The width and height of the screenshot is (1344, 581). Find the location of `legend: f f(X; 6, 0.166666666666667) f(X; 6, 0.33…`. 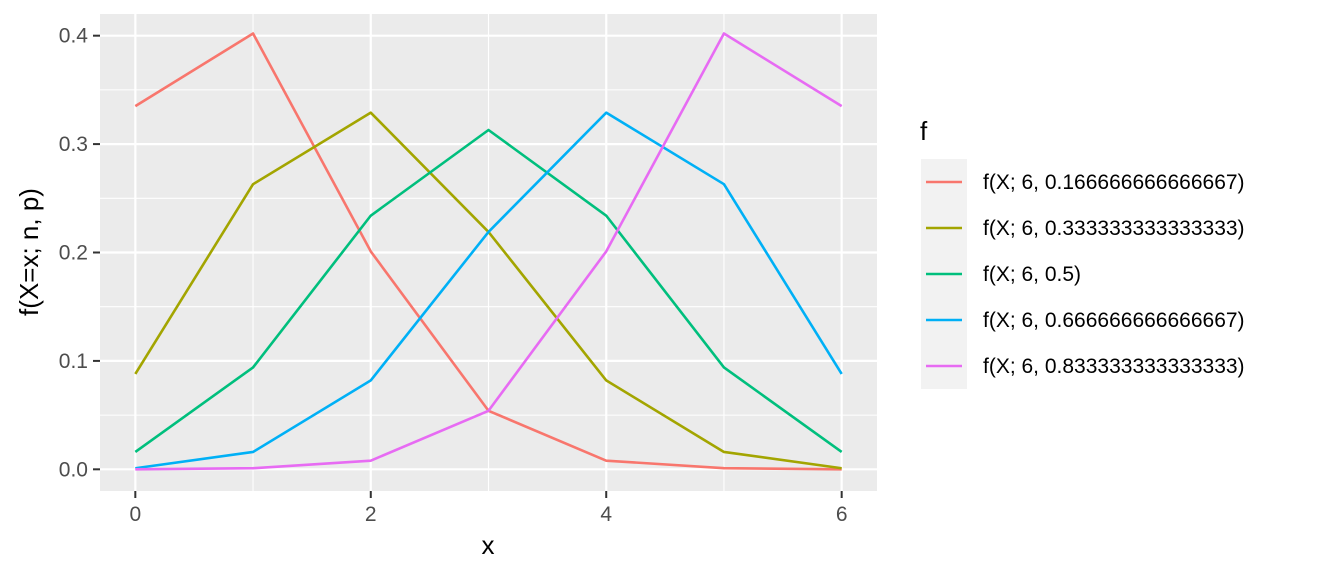

legend: f f(X; 6, 0.166666666666667) f(X; 6, 0.33… is located at coordinates (1082, 252).